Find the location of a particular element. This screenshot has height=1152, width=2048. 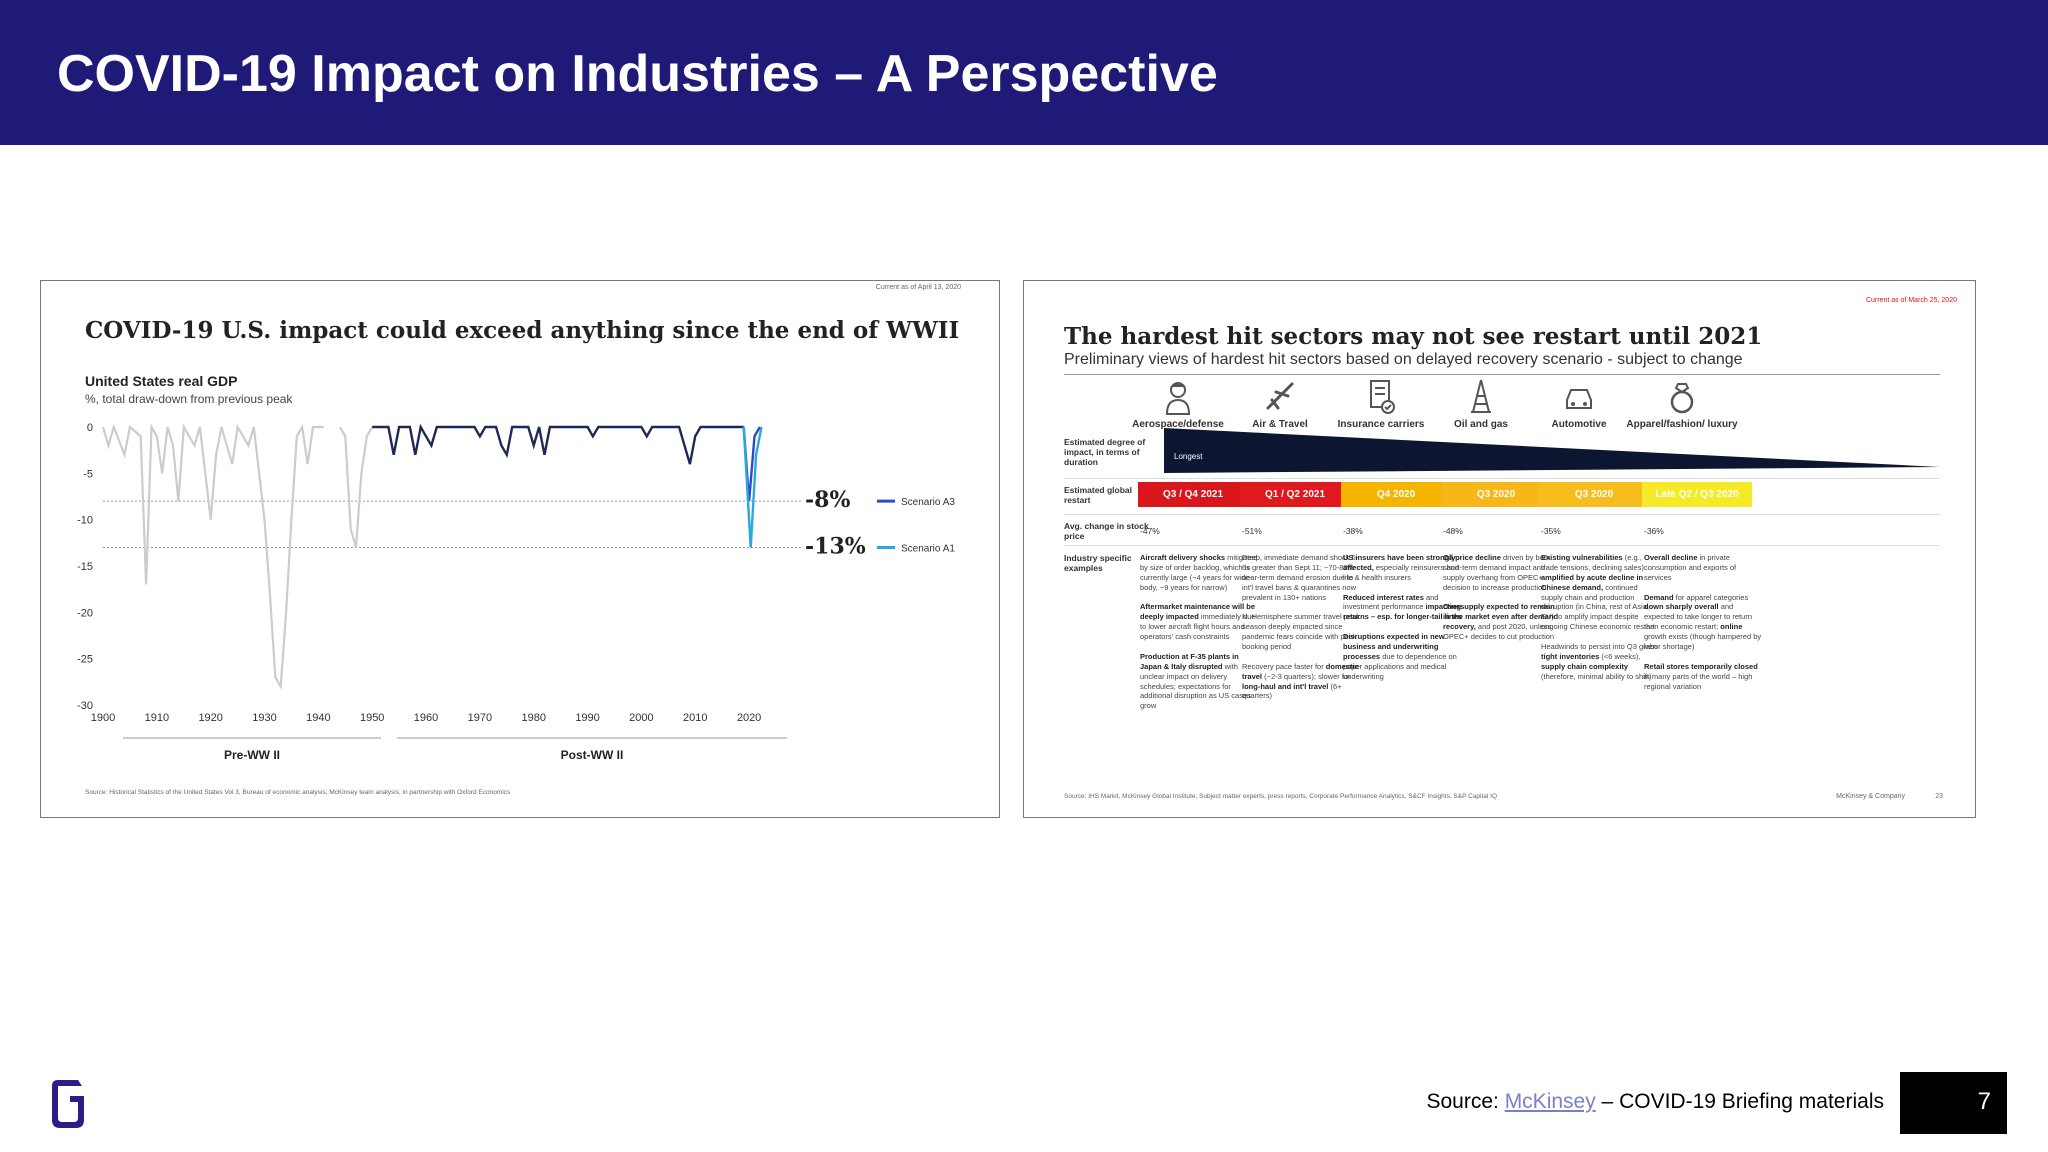

y-tick-label: -10 is located at coordinates (85, 521).